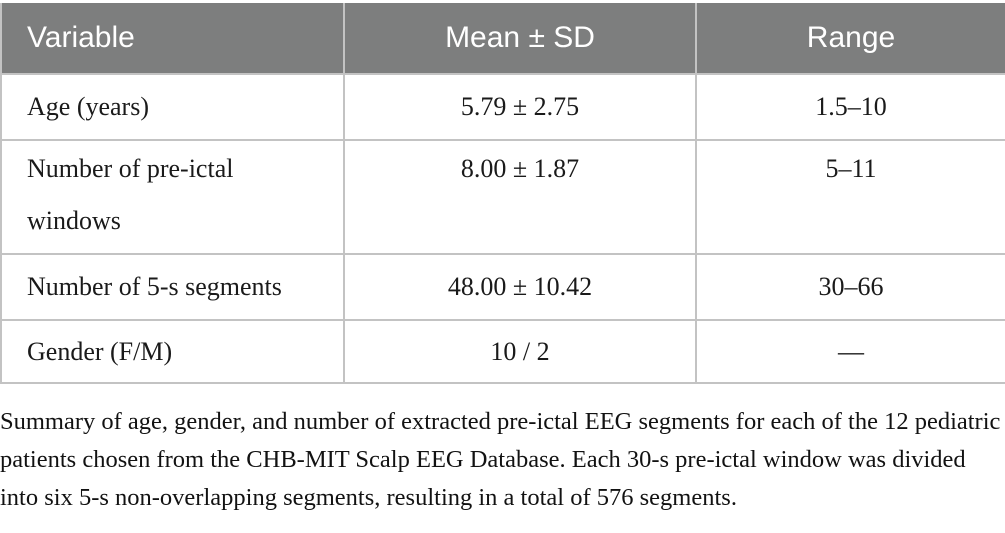  Describe the element at coordinates (172, 287) in the screenshot. I see `cell-variable: Number of 5-s segments` at that location.